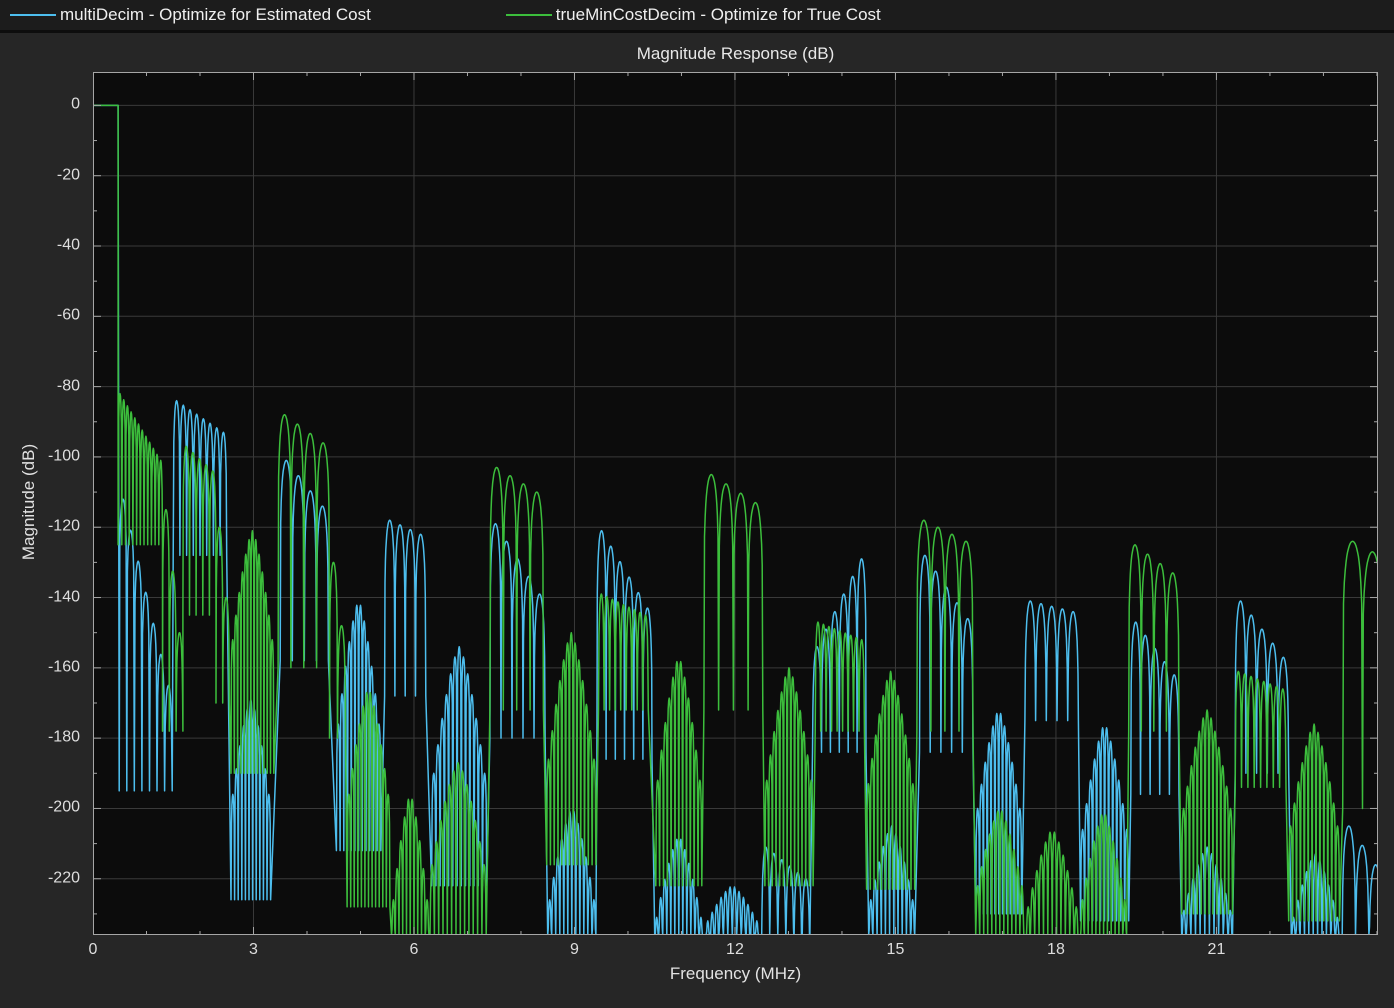 The image size is (1394, 1008). Describe the element at coordinates (253, 949) in the screenshot. I see `x-tick-label: 3` at that location.